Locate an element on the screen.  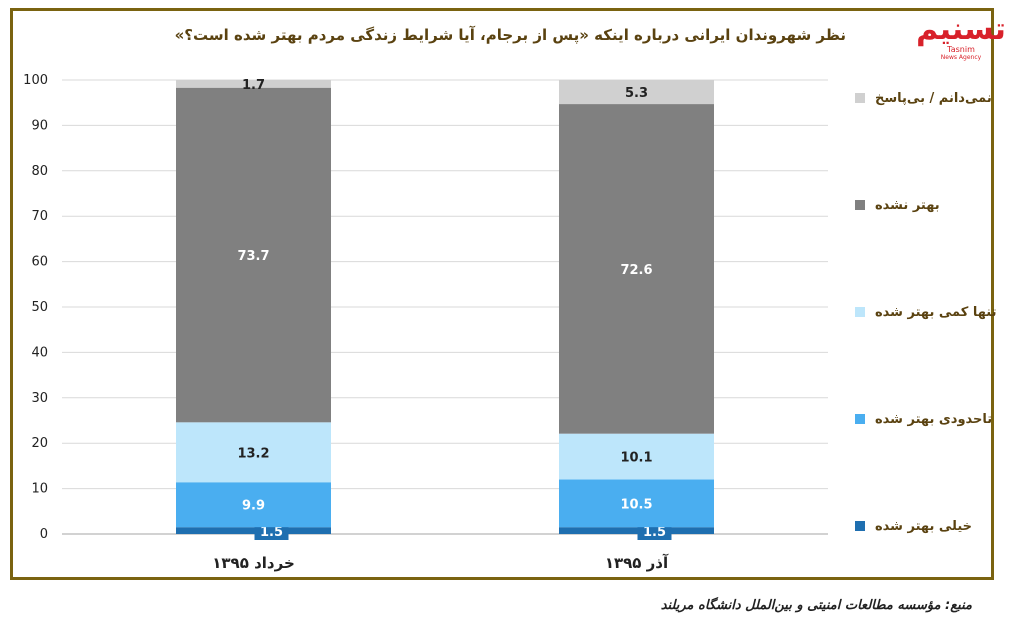
legend-label: خیلی بهتر شده is located at coordinates (924, 526).